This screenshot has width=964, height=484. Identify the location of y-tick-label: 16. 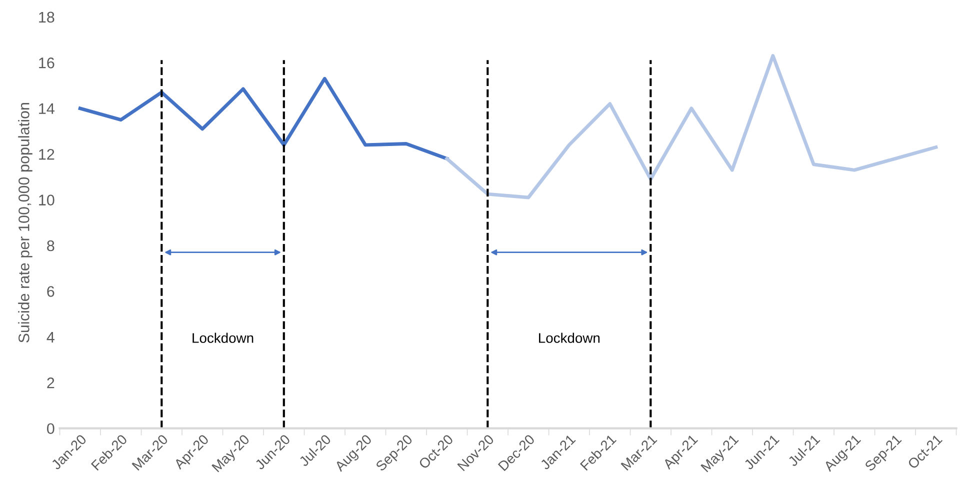
(46, 63).